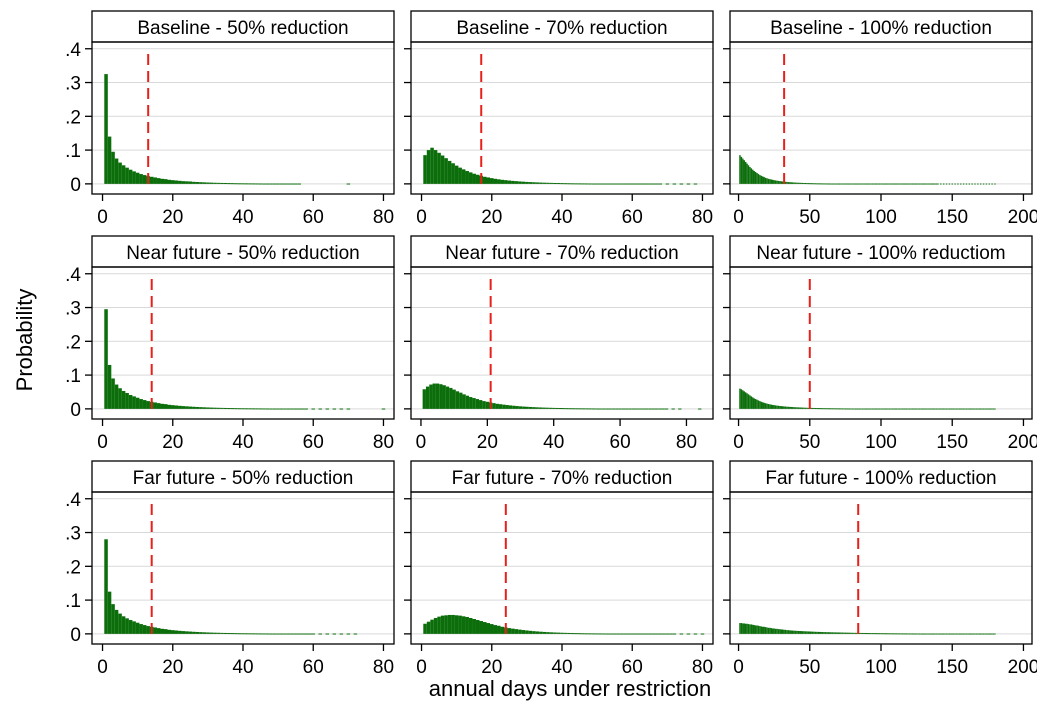 The width and height of the screenshot is (1037, 704). Describe the element at coordinates (172, 217) in the screenshot. I see `x-tick-label: 20` at that location.